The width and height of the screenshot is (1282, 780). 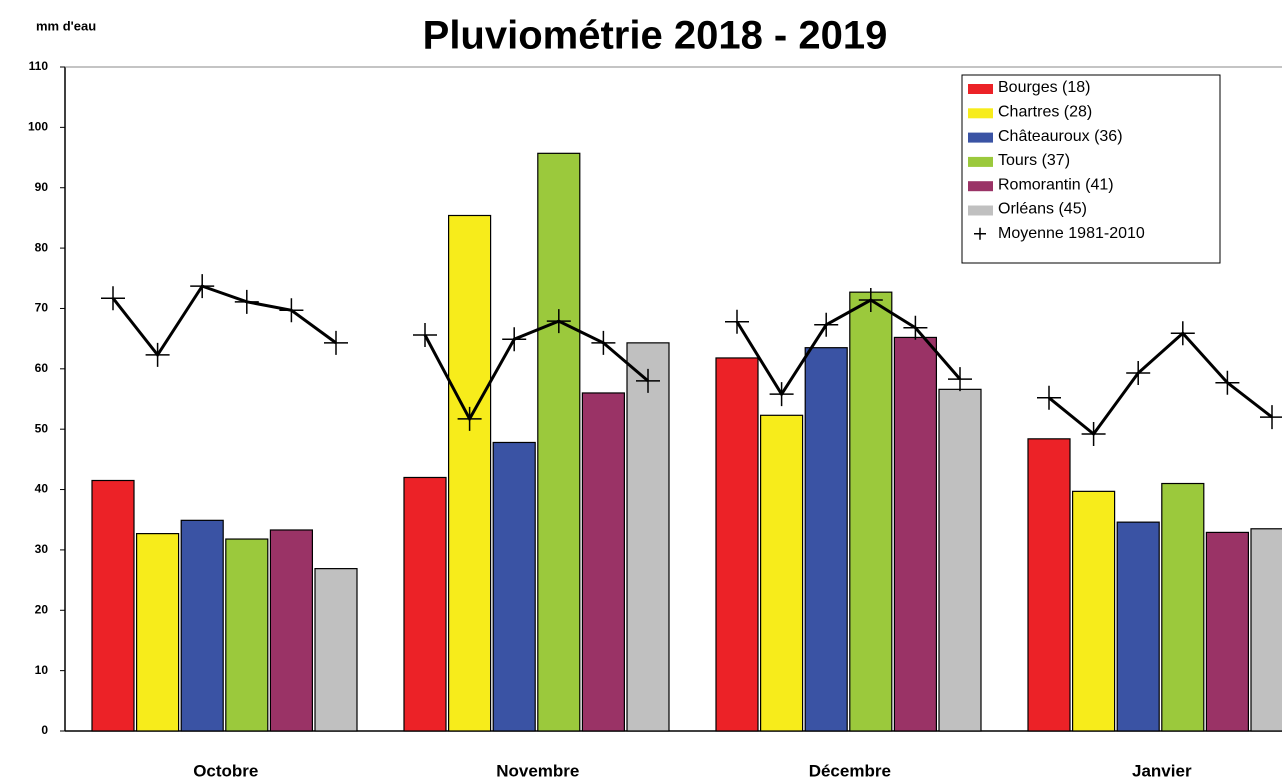 I want to click on legend-label: Châteauroux (36), so click(x=1060, y=136).